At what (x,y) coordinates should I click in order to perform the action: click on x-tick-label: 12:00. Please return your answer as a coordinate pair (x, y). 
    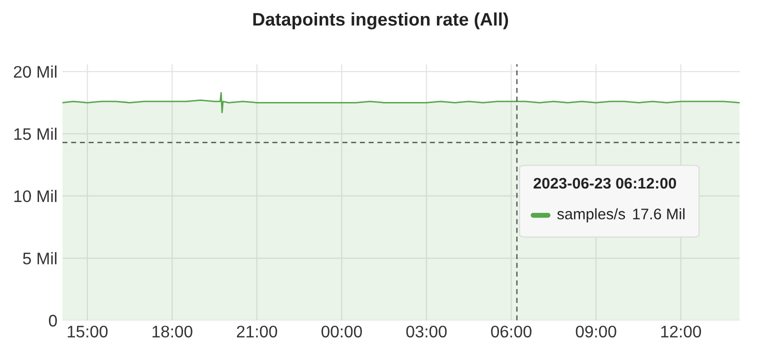
    Looking at the image, I should click on (681, 332).